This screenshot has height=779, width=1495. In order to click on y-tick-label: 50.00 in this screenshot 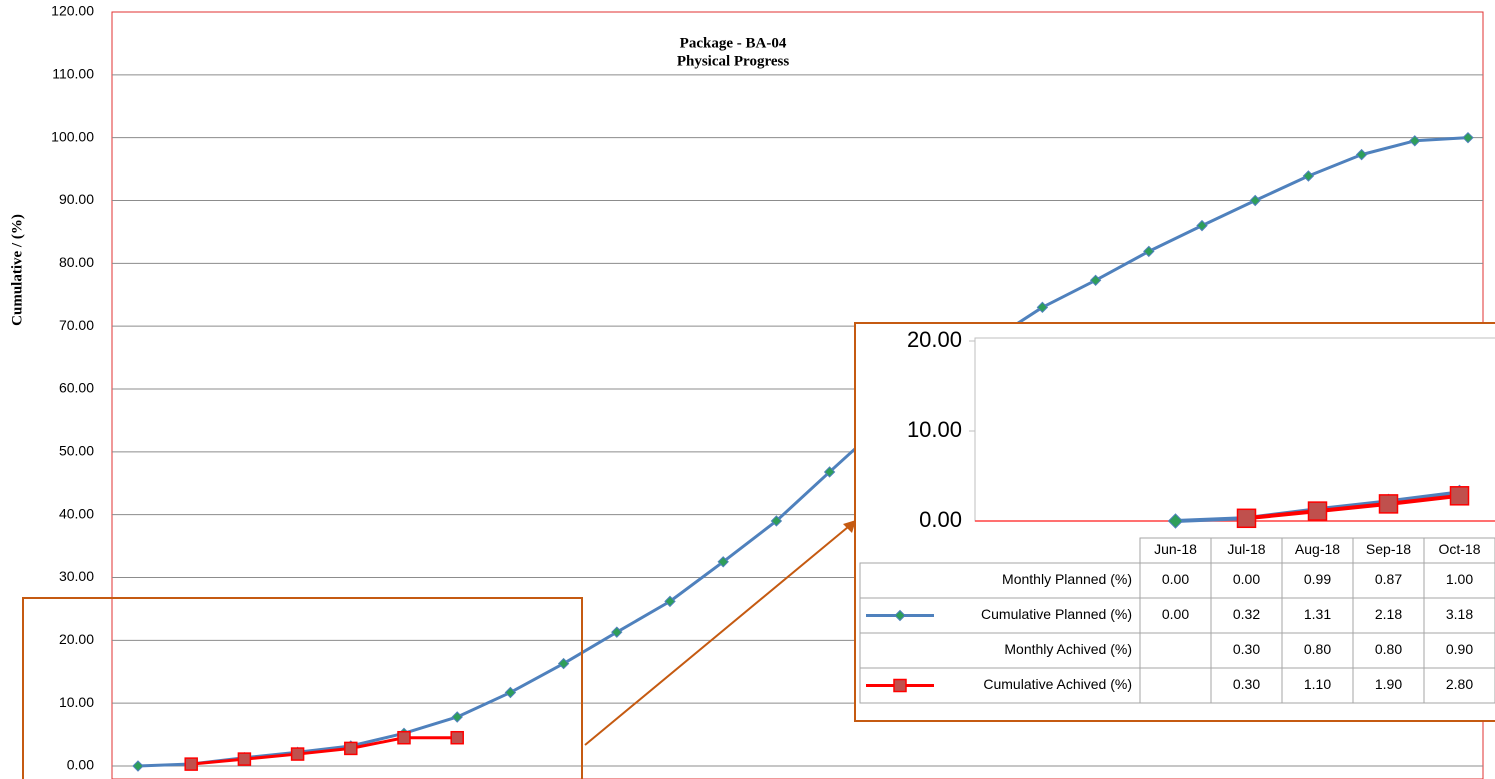, I will do `click(76, 451)`.